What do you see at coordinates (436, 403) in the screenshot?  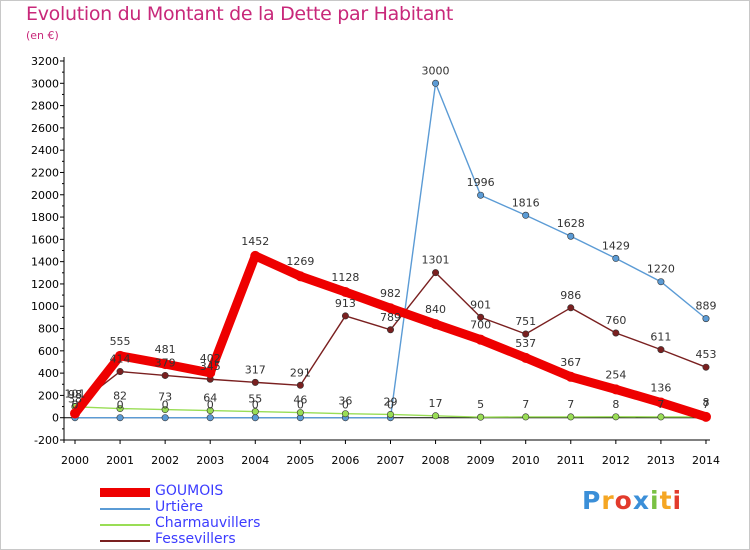 I see `data-label-charmauvillers: 17` at bounding box center [436, 403].